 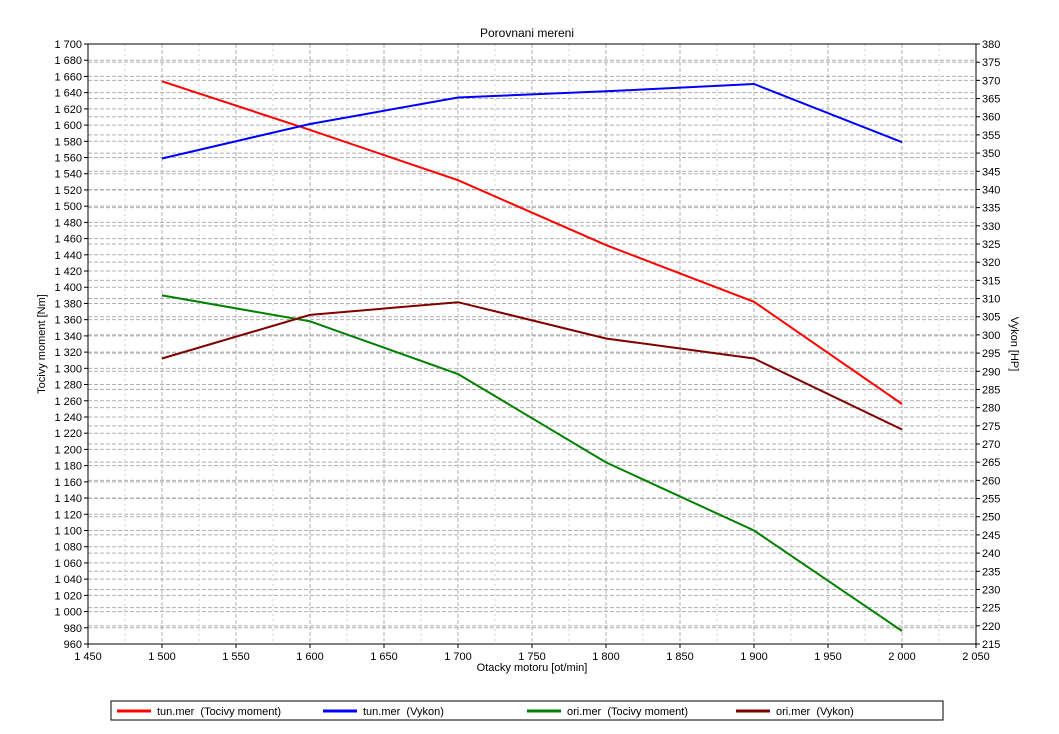 I want to click on y-left-tick-label: 1 020, so click(x=68, y=596).